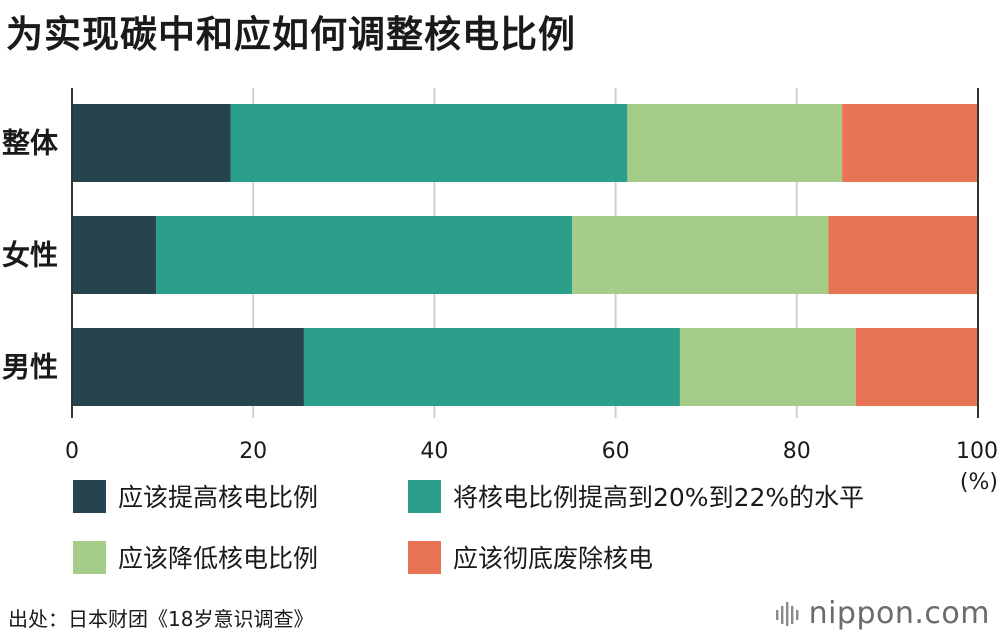 This screenshot has height=640, width=1000. What do you see at coordinates (616, 451) in the screenshot?
I see `x-tick-label-60: 60` at bounding box center [616, 451].